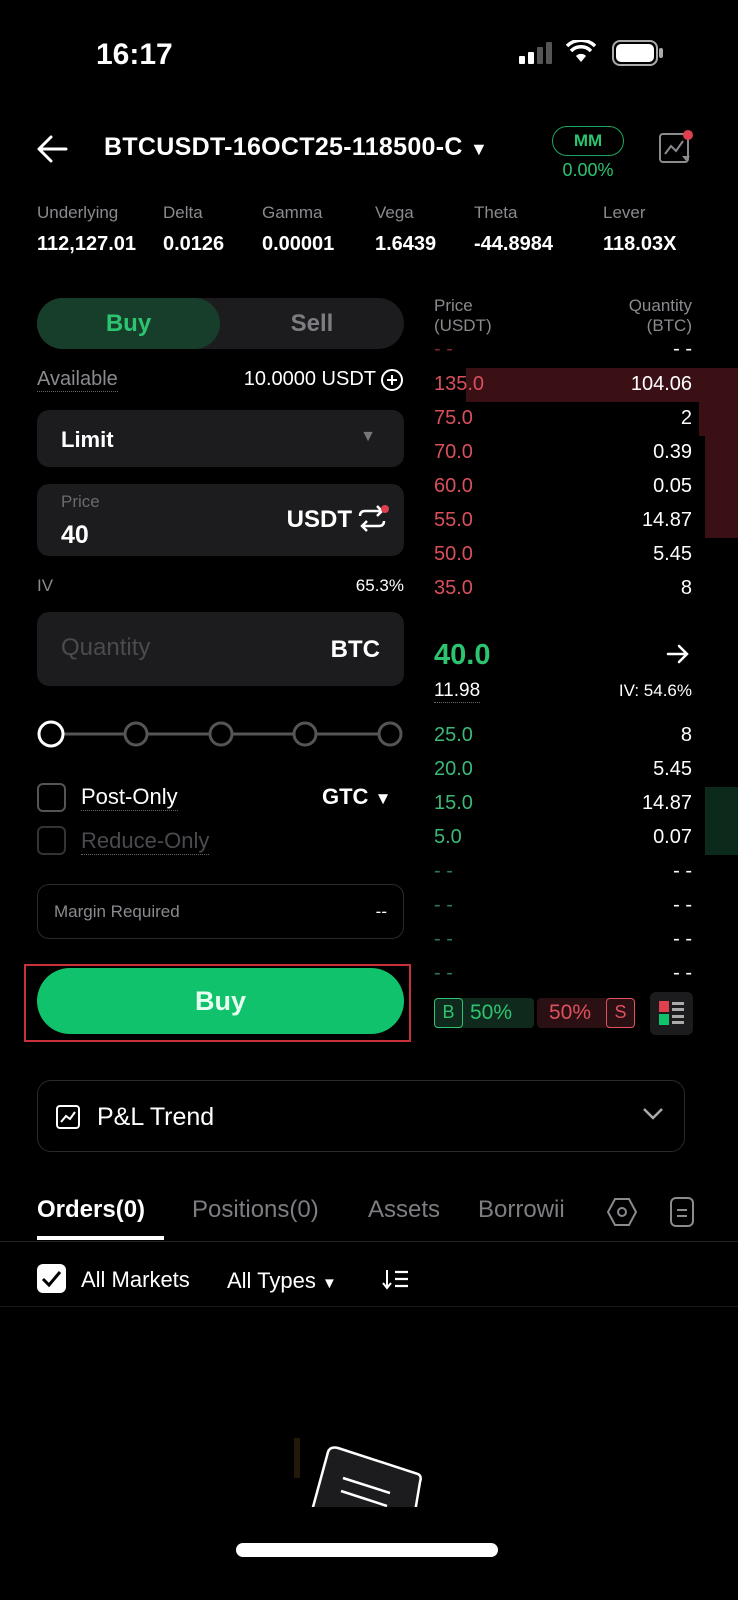  I want to click on pnl-trend-toggle: P&L Trend, so click(361, 1116).